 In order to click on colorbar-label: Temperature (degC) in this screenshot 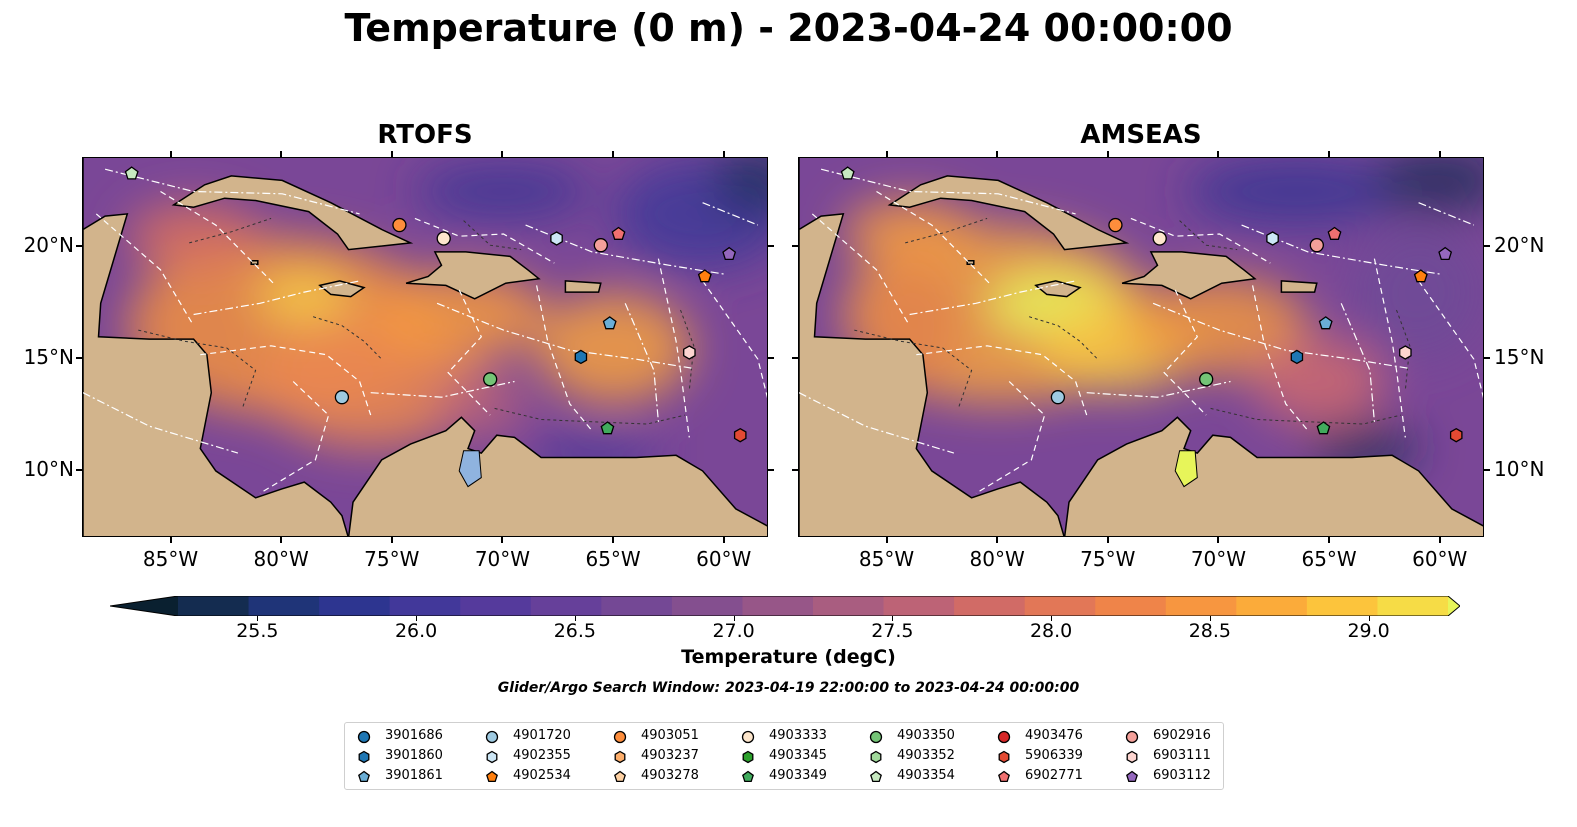, I will do `click(788, 657)`.